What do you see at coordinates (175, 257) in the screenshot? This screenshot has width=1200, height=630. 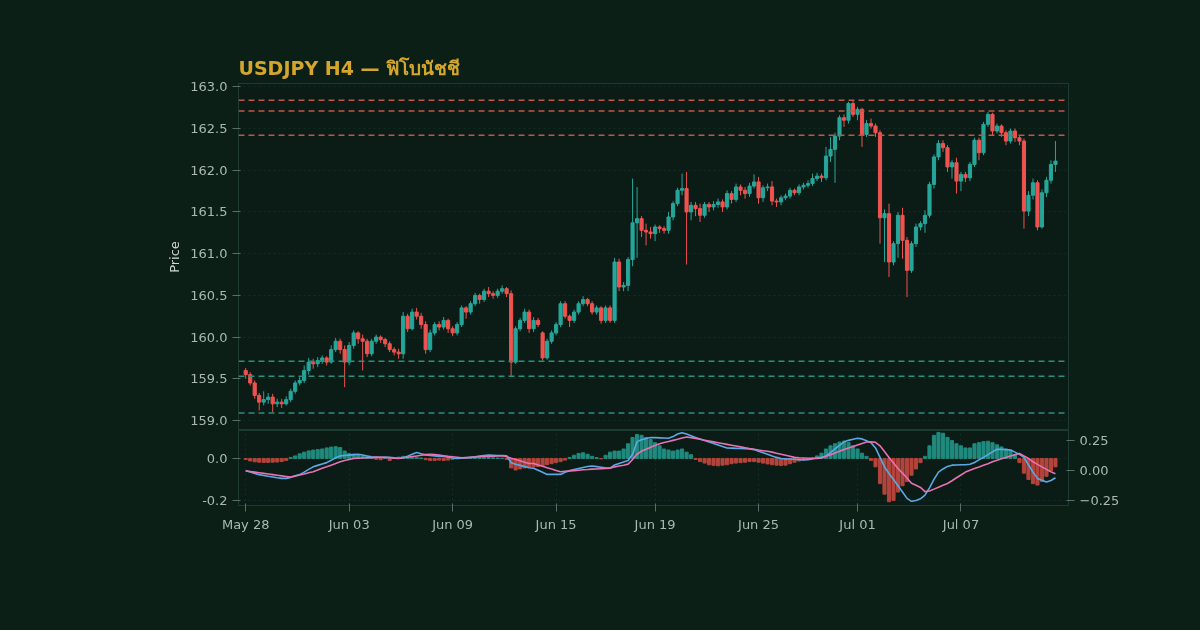 I see `y-axis-title: Price` at bounding box center [175, 257].